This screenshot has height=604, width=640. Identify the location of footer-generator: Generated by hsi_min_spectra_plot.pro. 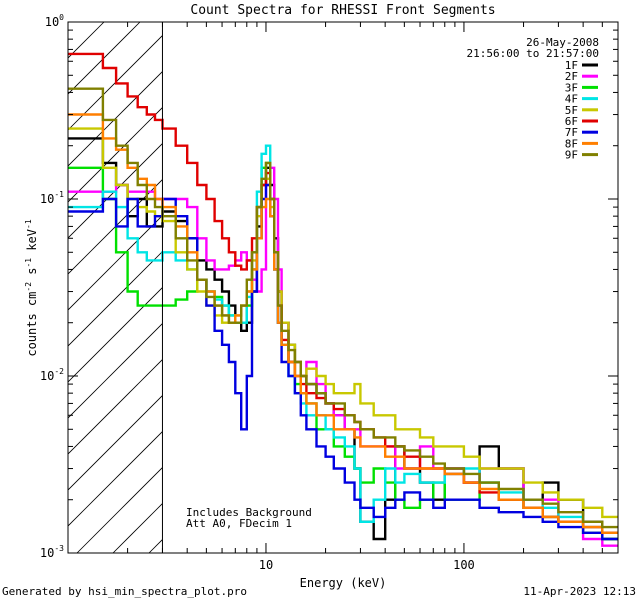
(124, 591).